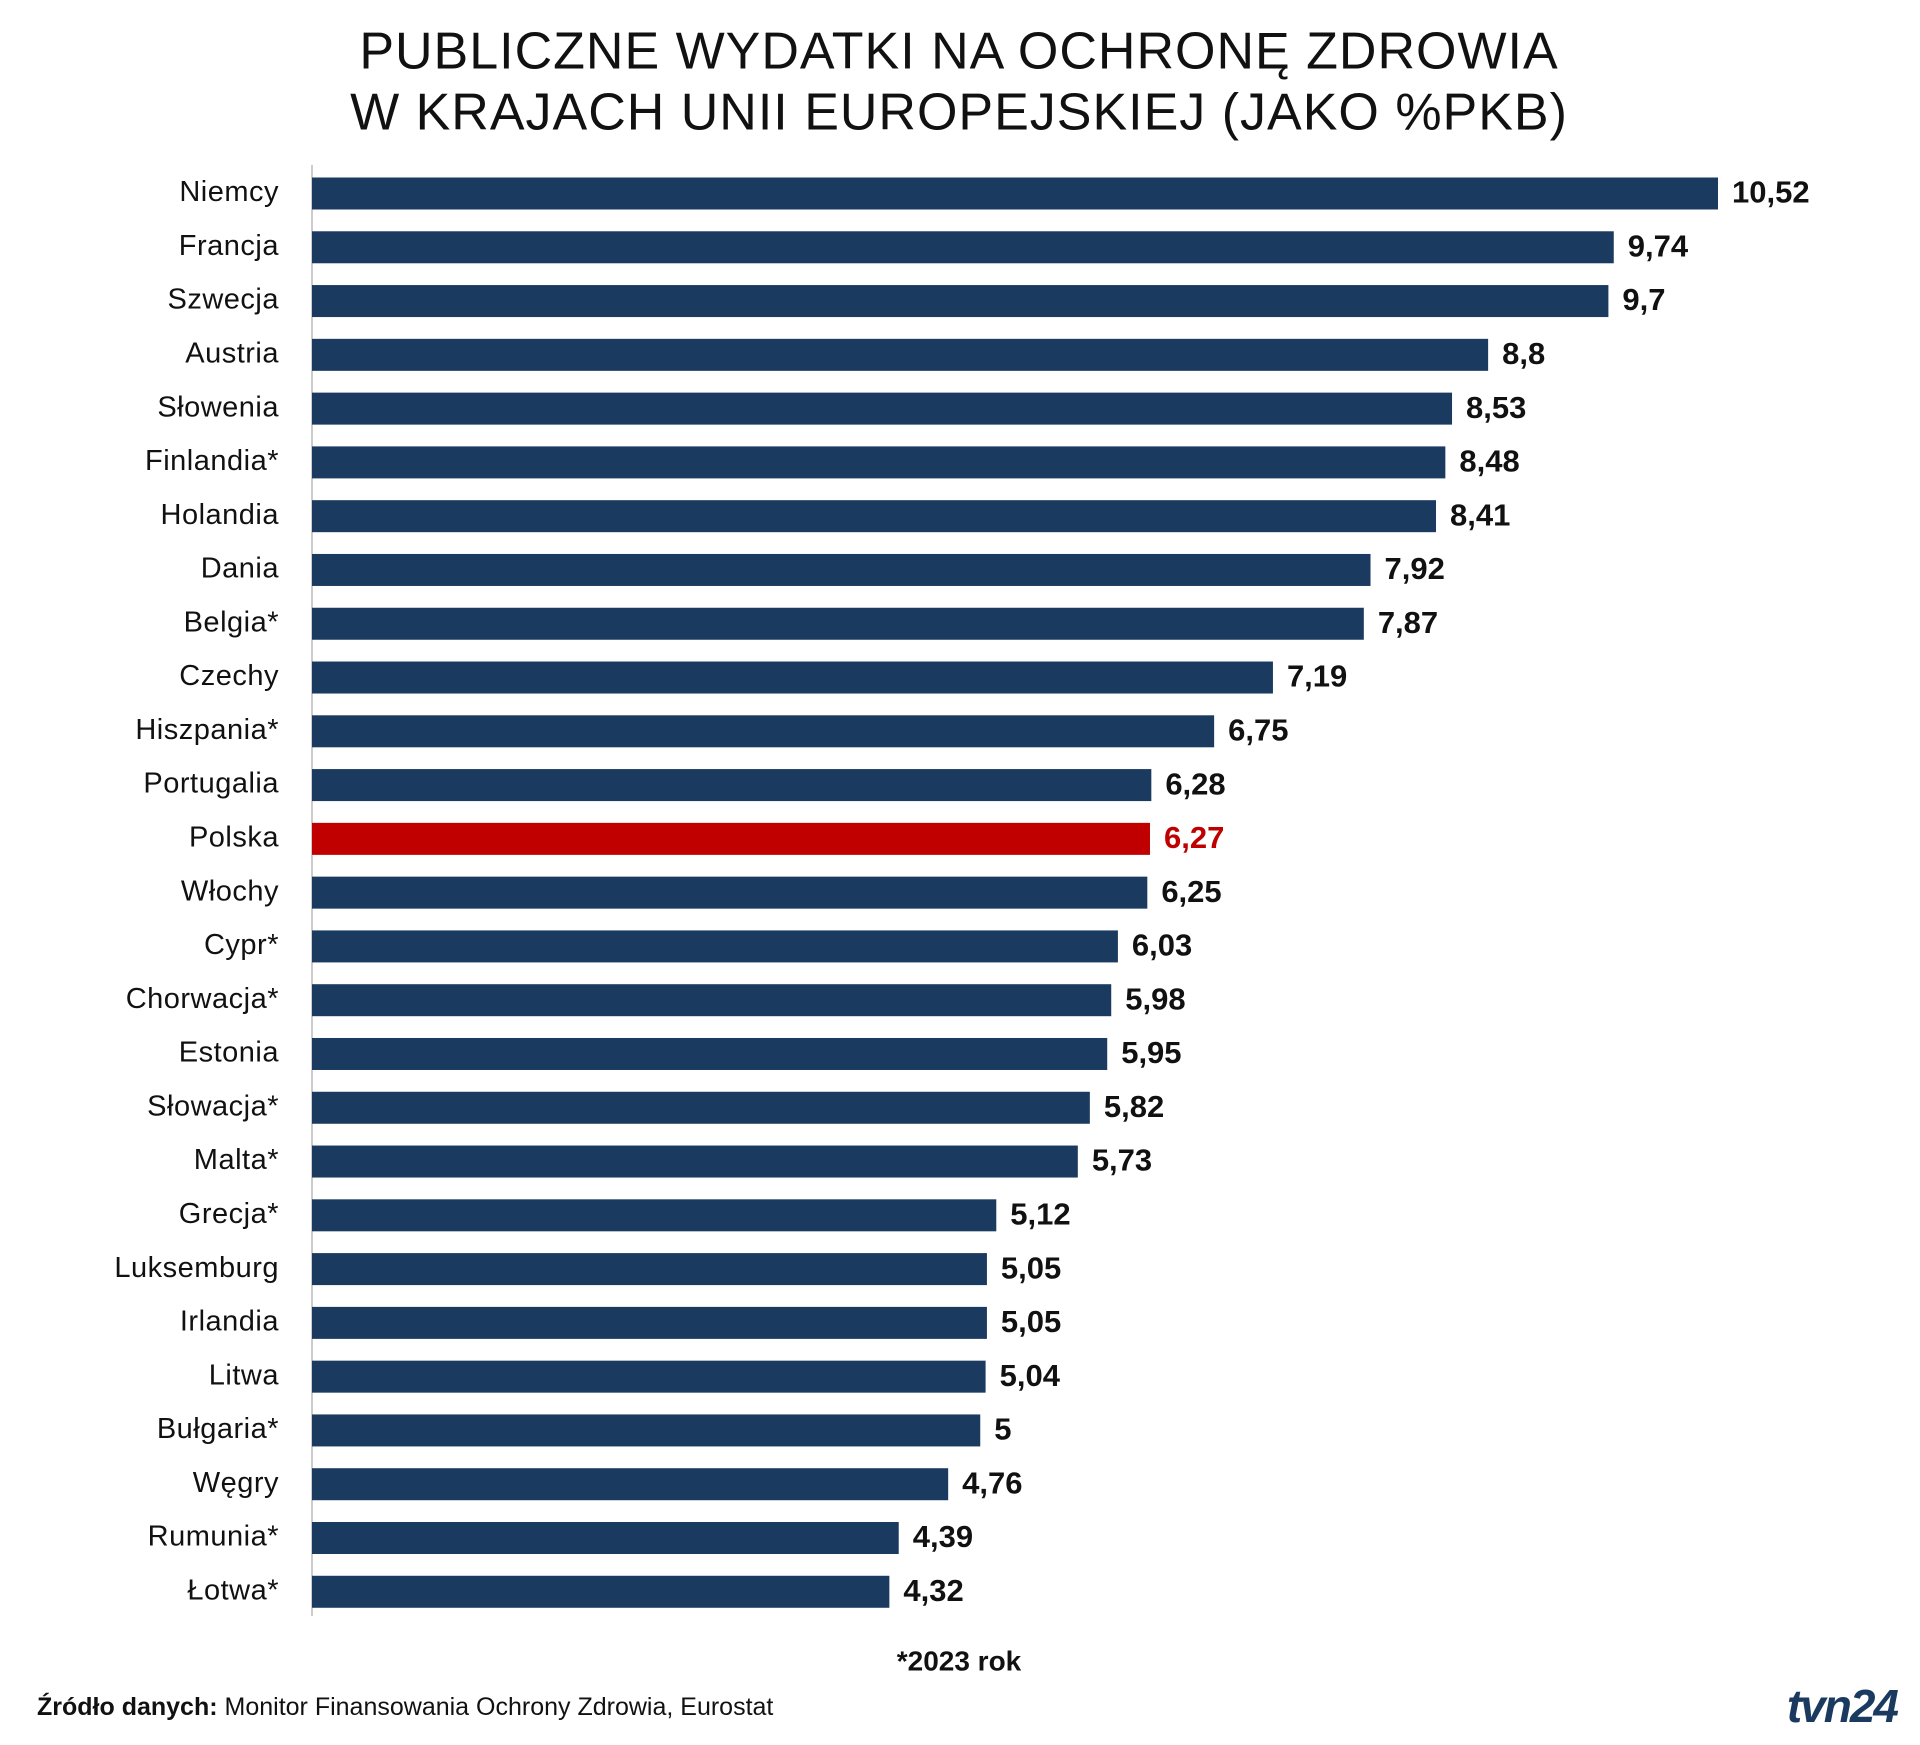 Image resolution: width=1920 pixels, height=1745 pixels. Describe the element at coordinates (1258, 729) in the screenshot. I see `value-label: 6,75` at that location.